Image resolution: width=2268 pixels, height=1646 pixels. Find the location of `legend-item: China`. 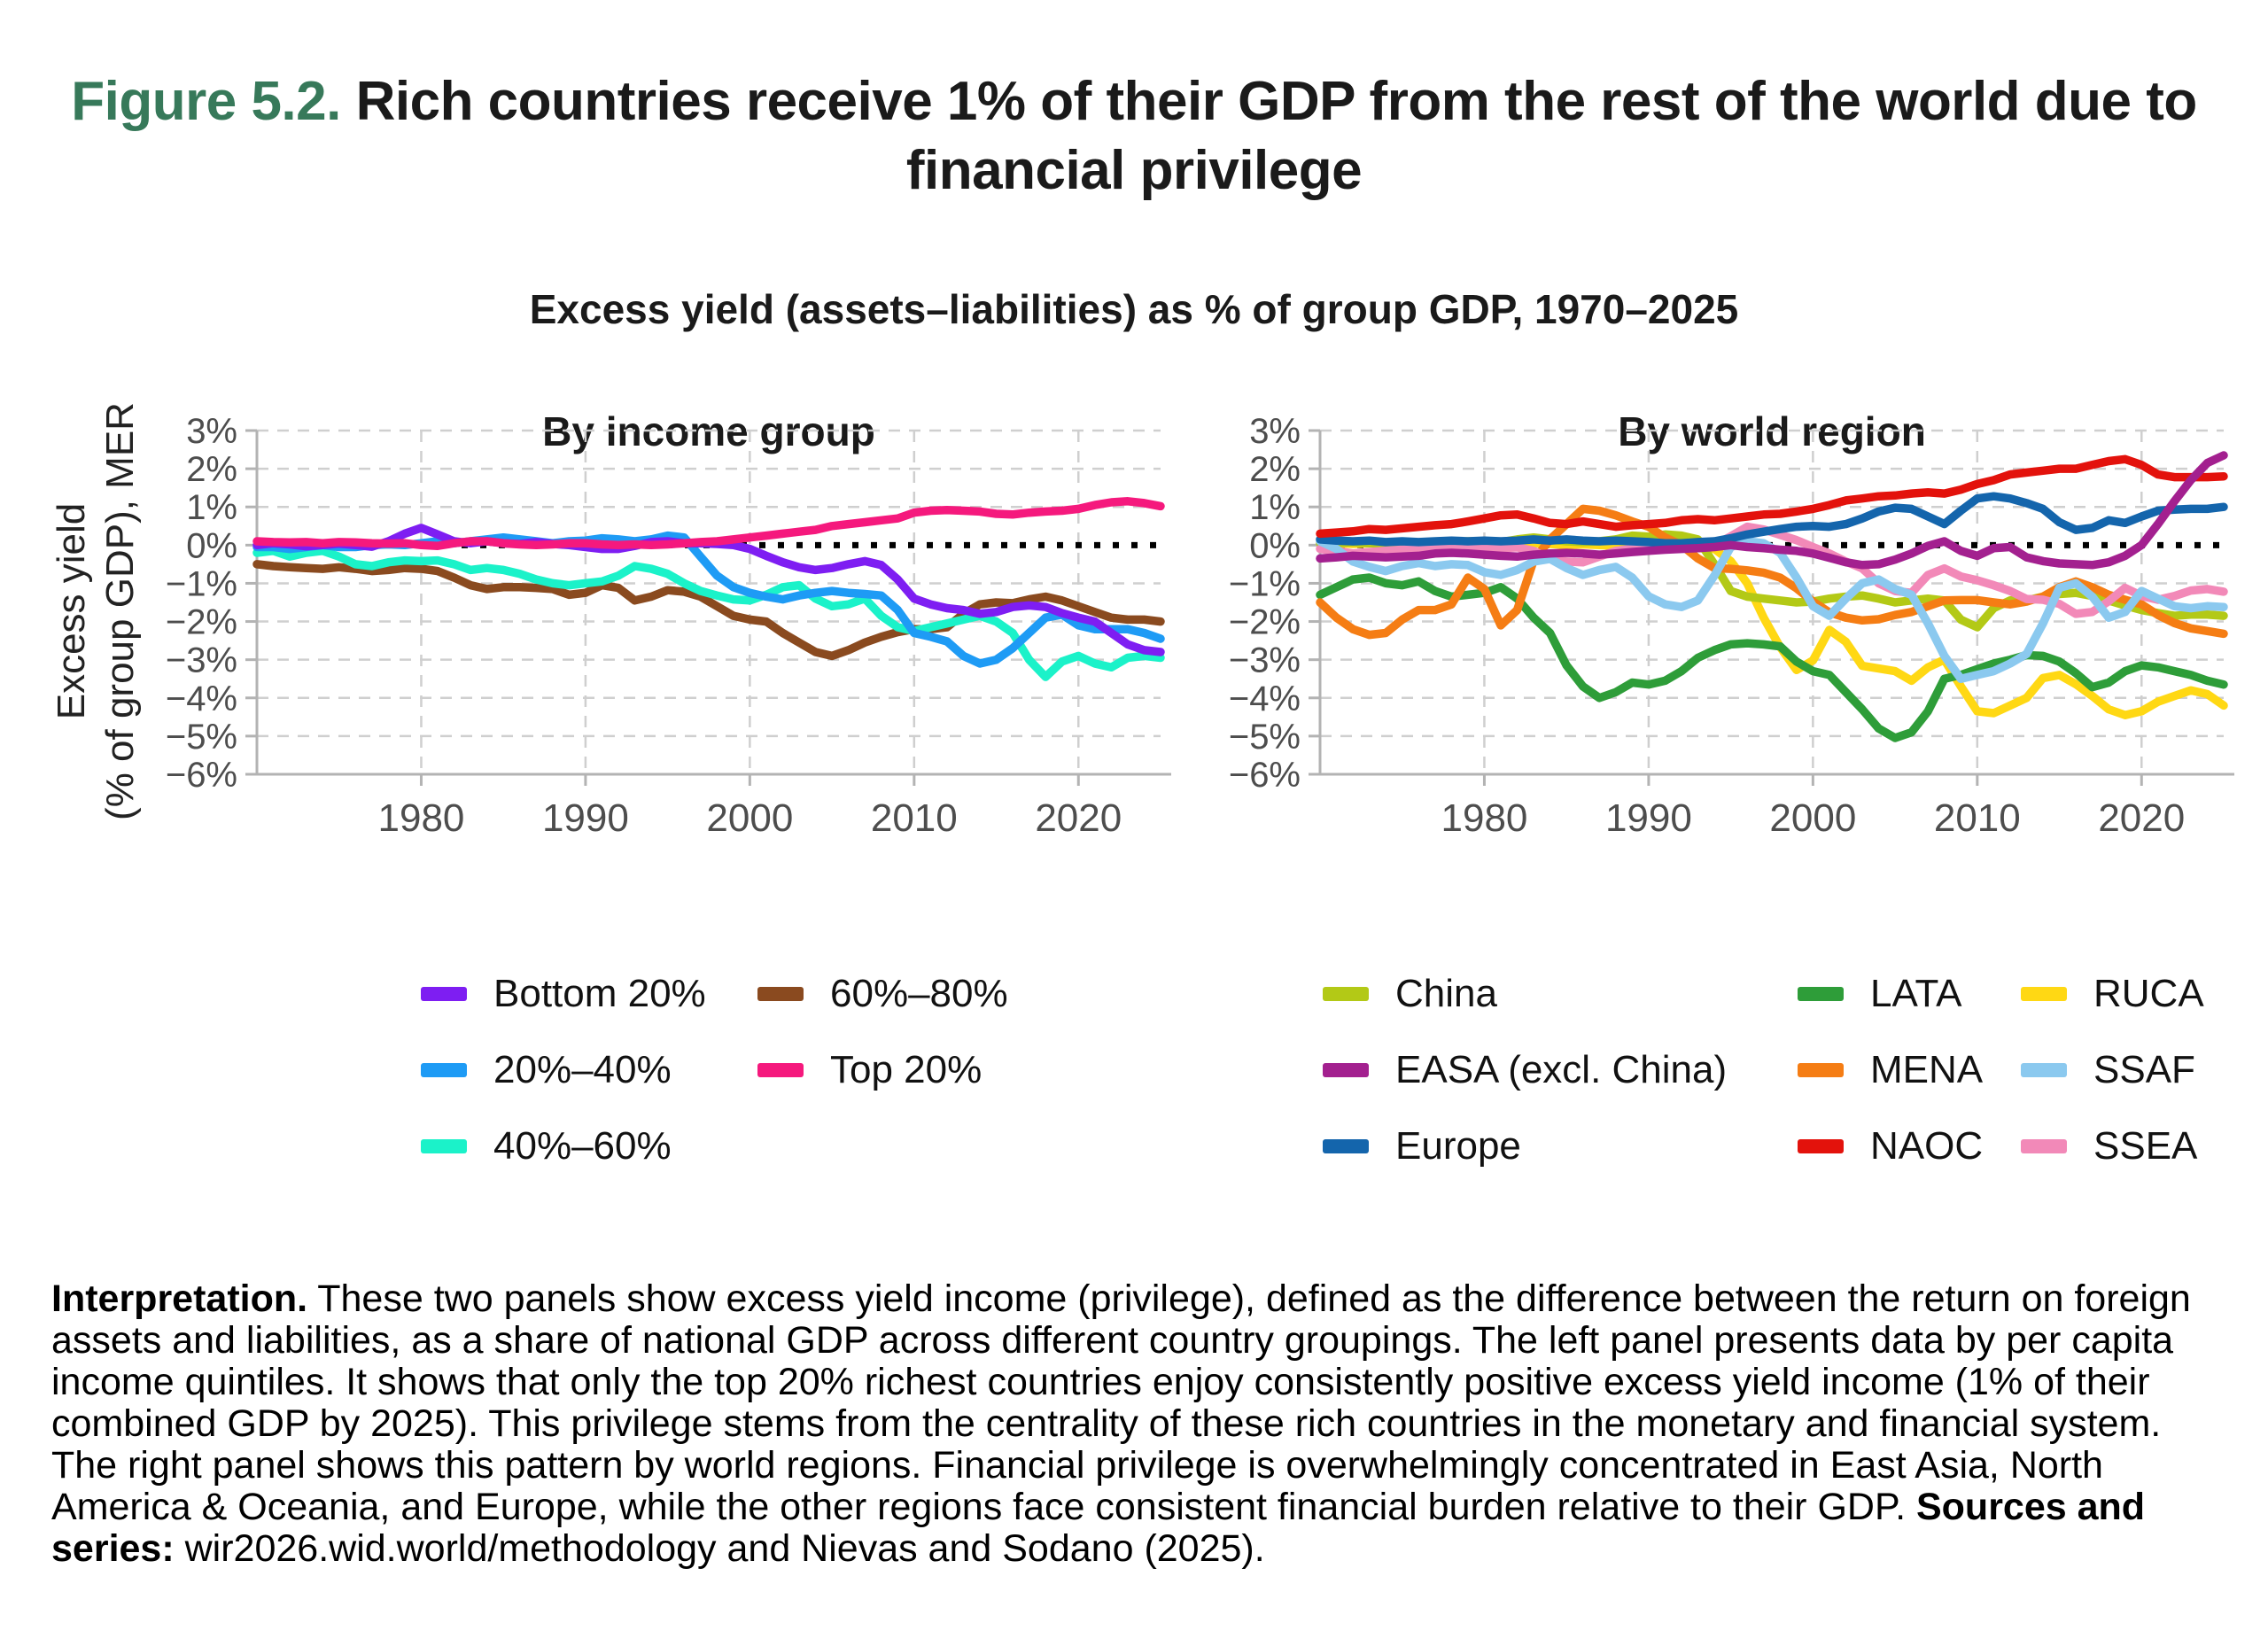

legend-item: China is located at coordinates (1525, 993).